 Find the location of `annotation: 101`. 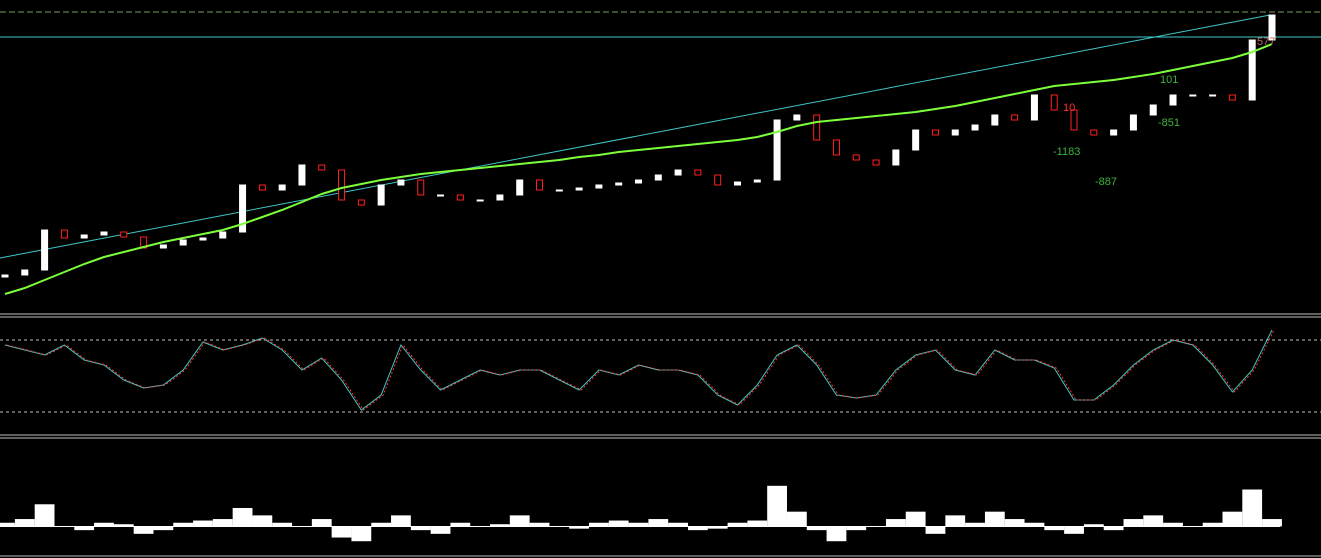

annotation: 101 is located at coordinates (1169, 80).